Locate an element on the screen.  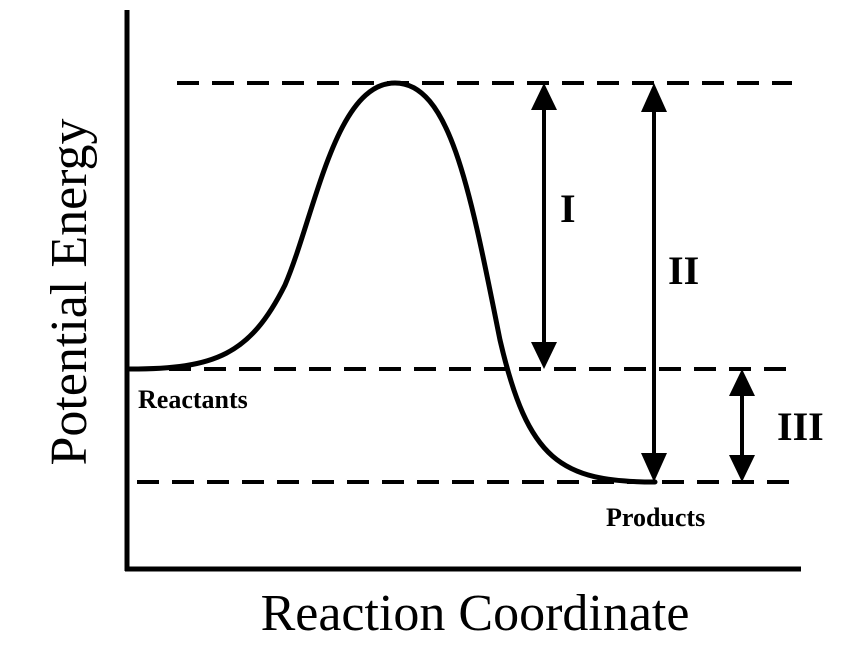
arrow-interval-two is located at coordinates (654, 282).